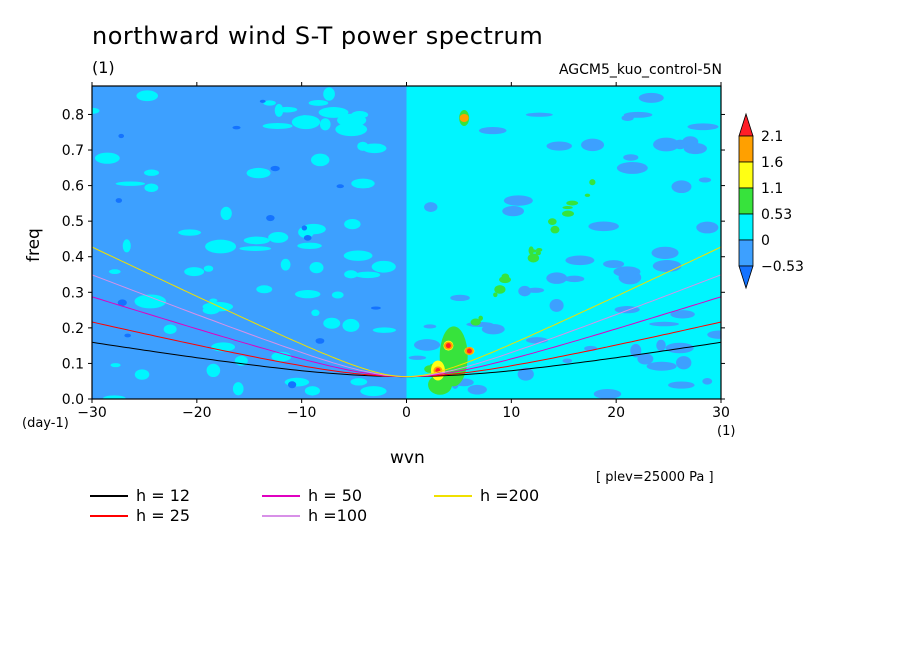  Describe the element at coordinates (92, 413) in the screenshot. I see `x-tick-label: −30` at that location.